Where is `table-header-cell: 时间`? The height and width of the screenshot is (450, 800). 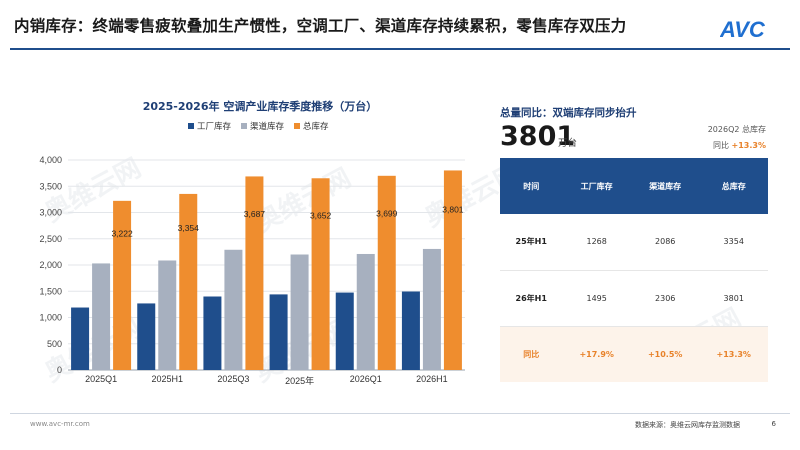 table-header-cell: 时间 is located at coordinates (531, 186).